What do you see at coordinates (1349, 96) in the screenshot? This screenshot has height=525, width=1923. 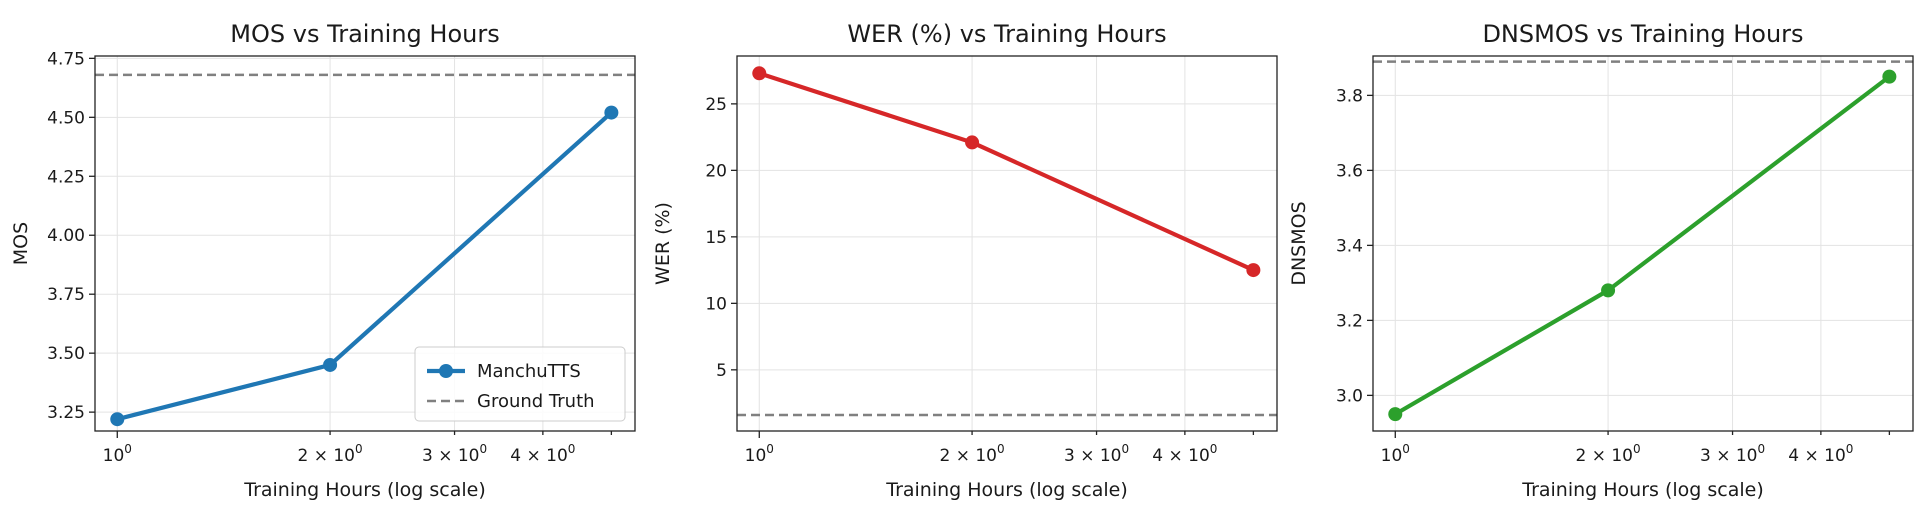 I see `y-tick-label: 3.8` at bounding box center [1349, 96].